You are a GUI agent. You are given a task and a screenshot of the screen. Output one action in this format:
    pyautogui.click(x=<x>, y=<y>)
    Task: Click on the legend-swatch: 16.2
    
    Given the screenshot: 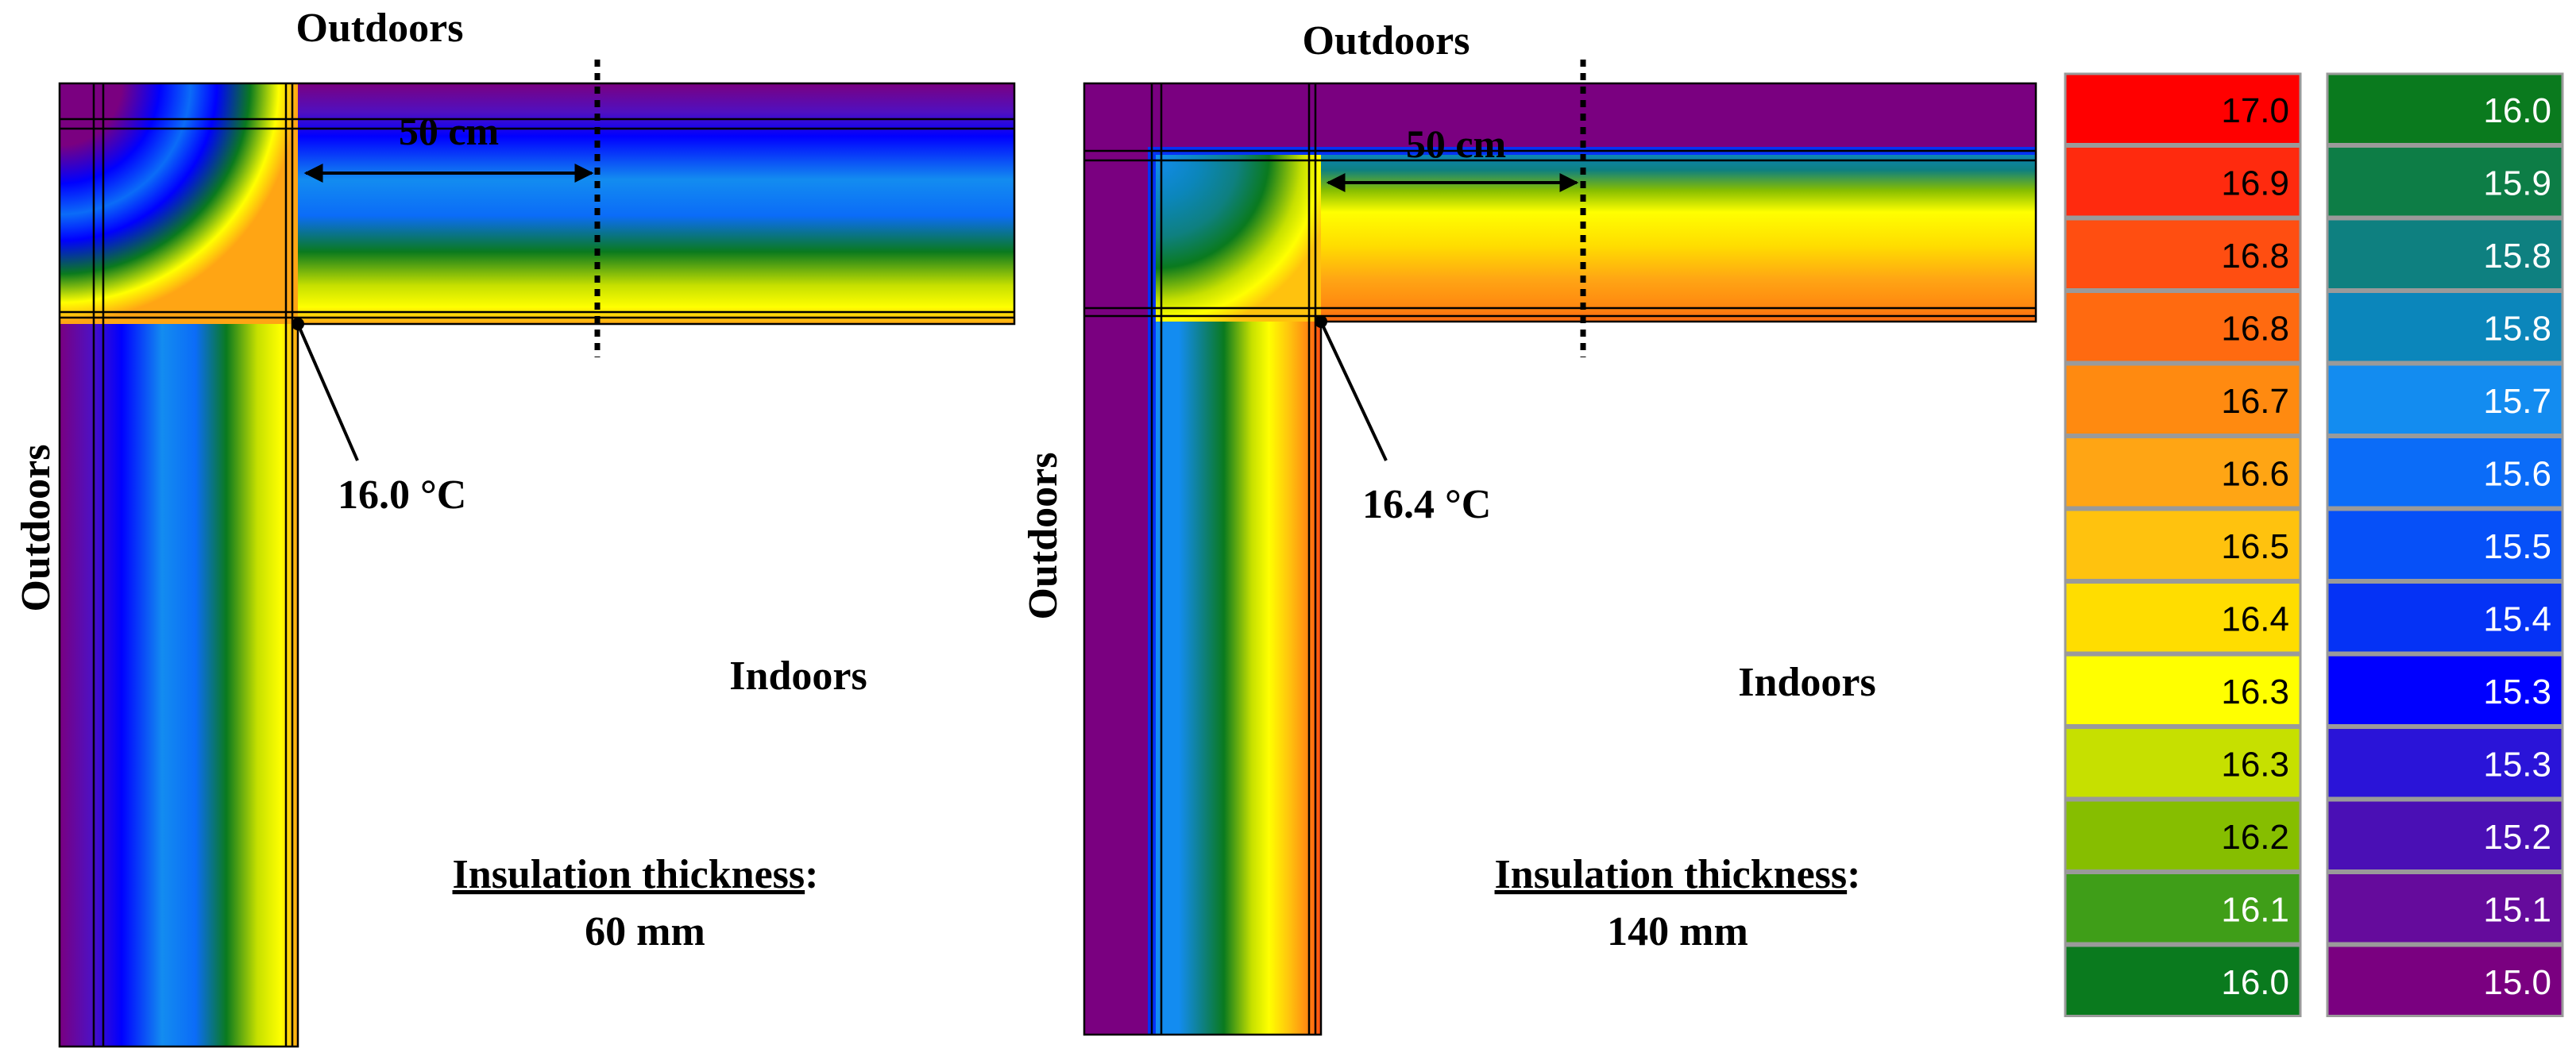 What is the action you would take?
    pyautogui.click(x=2183, y=836)
    